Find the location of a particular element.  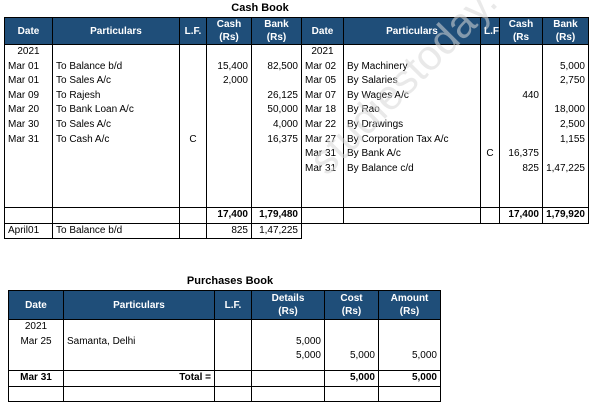

pb-date-col: 2021 Mar 25 is located at coordinates (36, 345).